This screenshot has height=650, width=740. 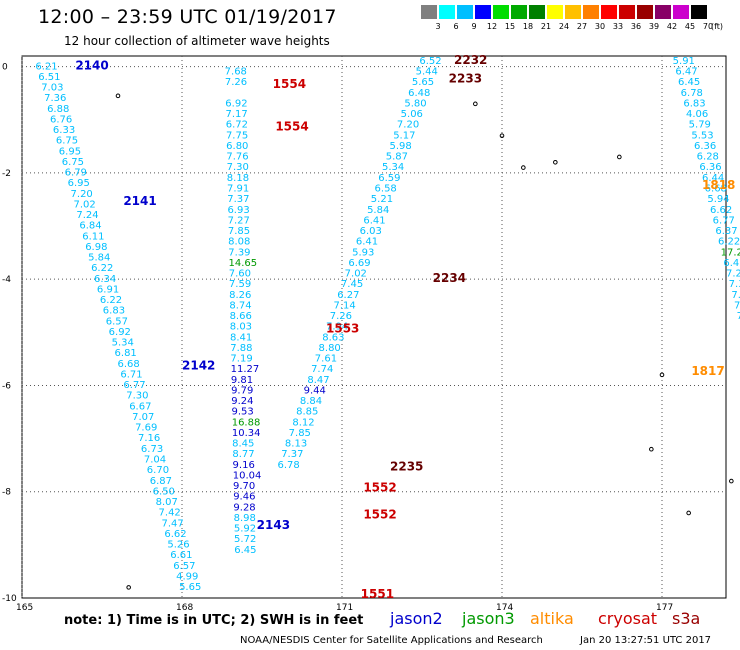 I want to click on wave-height-value: 7.59, so click(x=240, y=284).